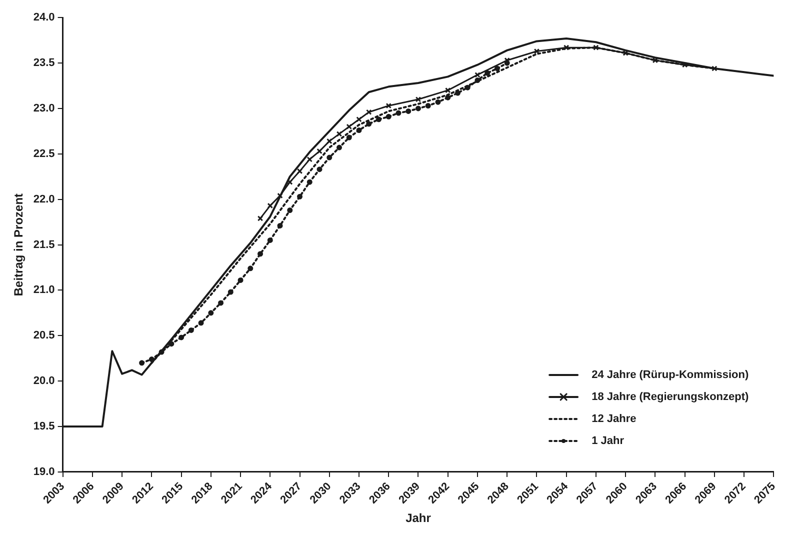  Describe the element at coordinates (19, 244) in the screenshot. I see `y-axis-title: Beitrag in Prozent` at that location.